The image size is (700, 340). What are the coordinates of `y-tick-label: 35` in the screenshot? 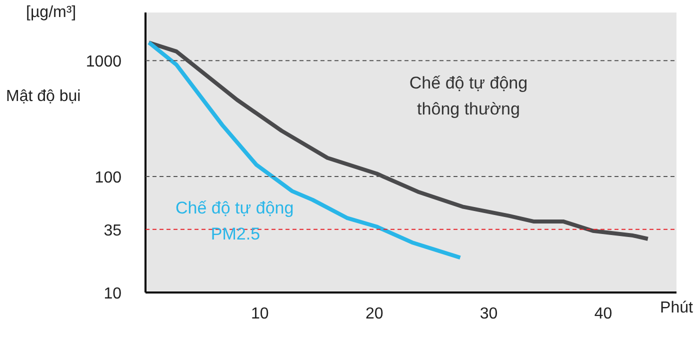 It's located at (113, 231).